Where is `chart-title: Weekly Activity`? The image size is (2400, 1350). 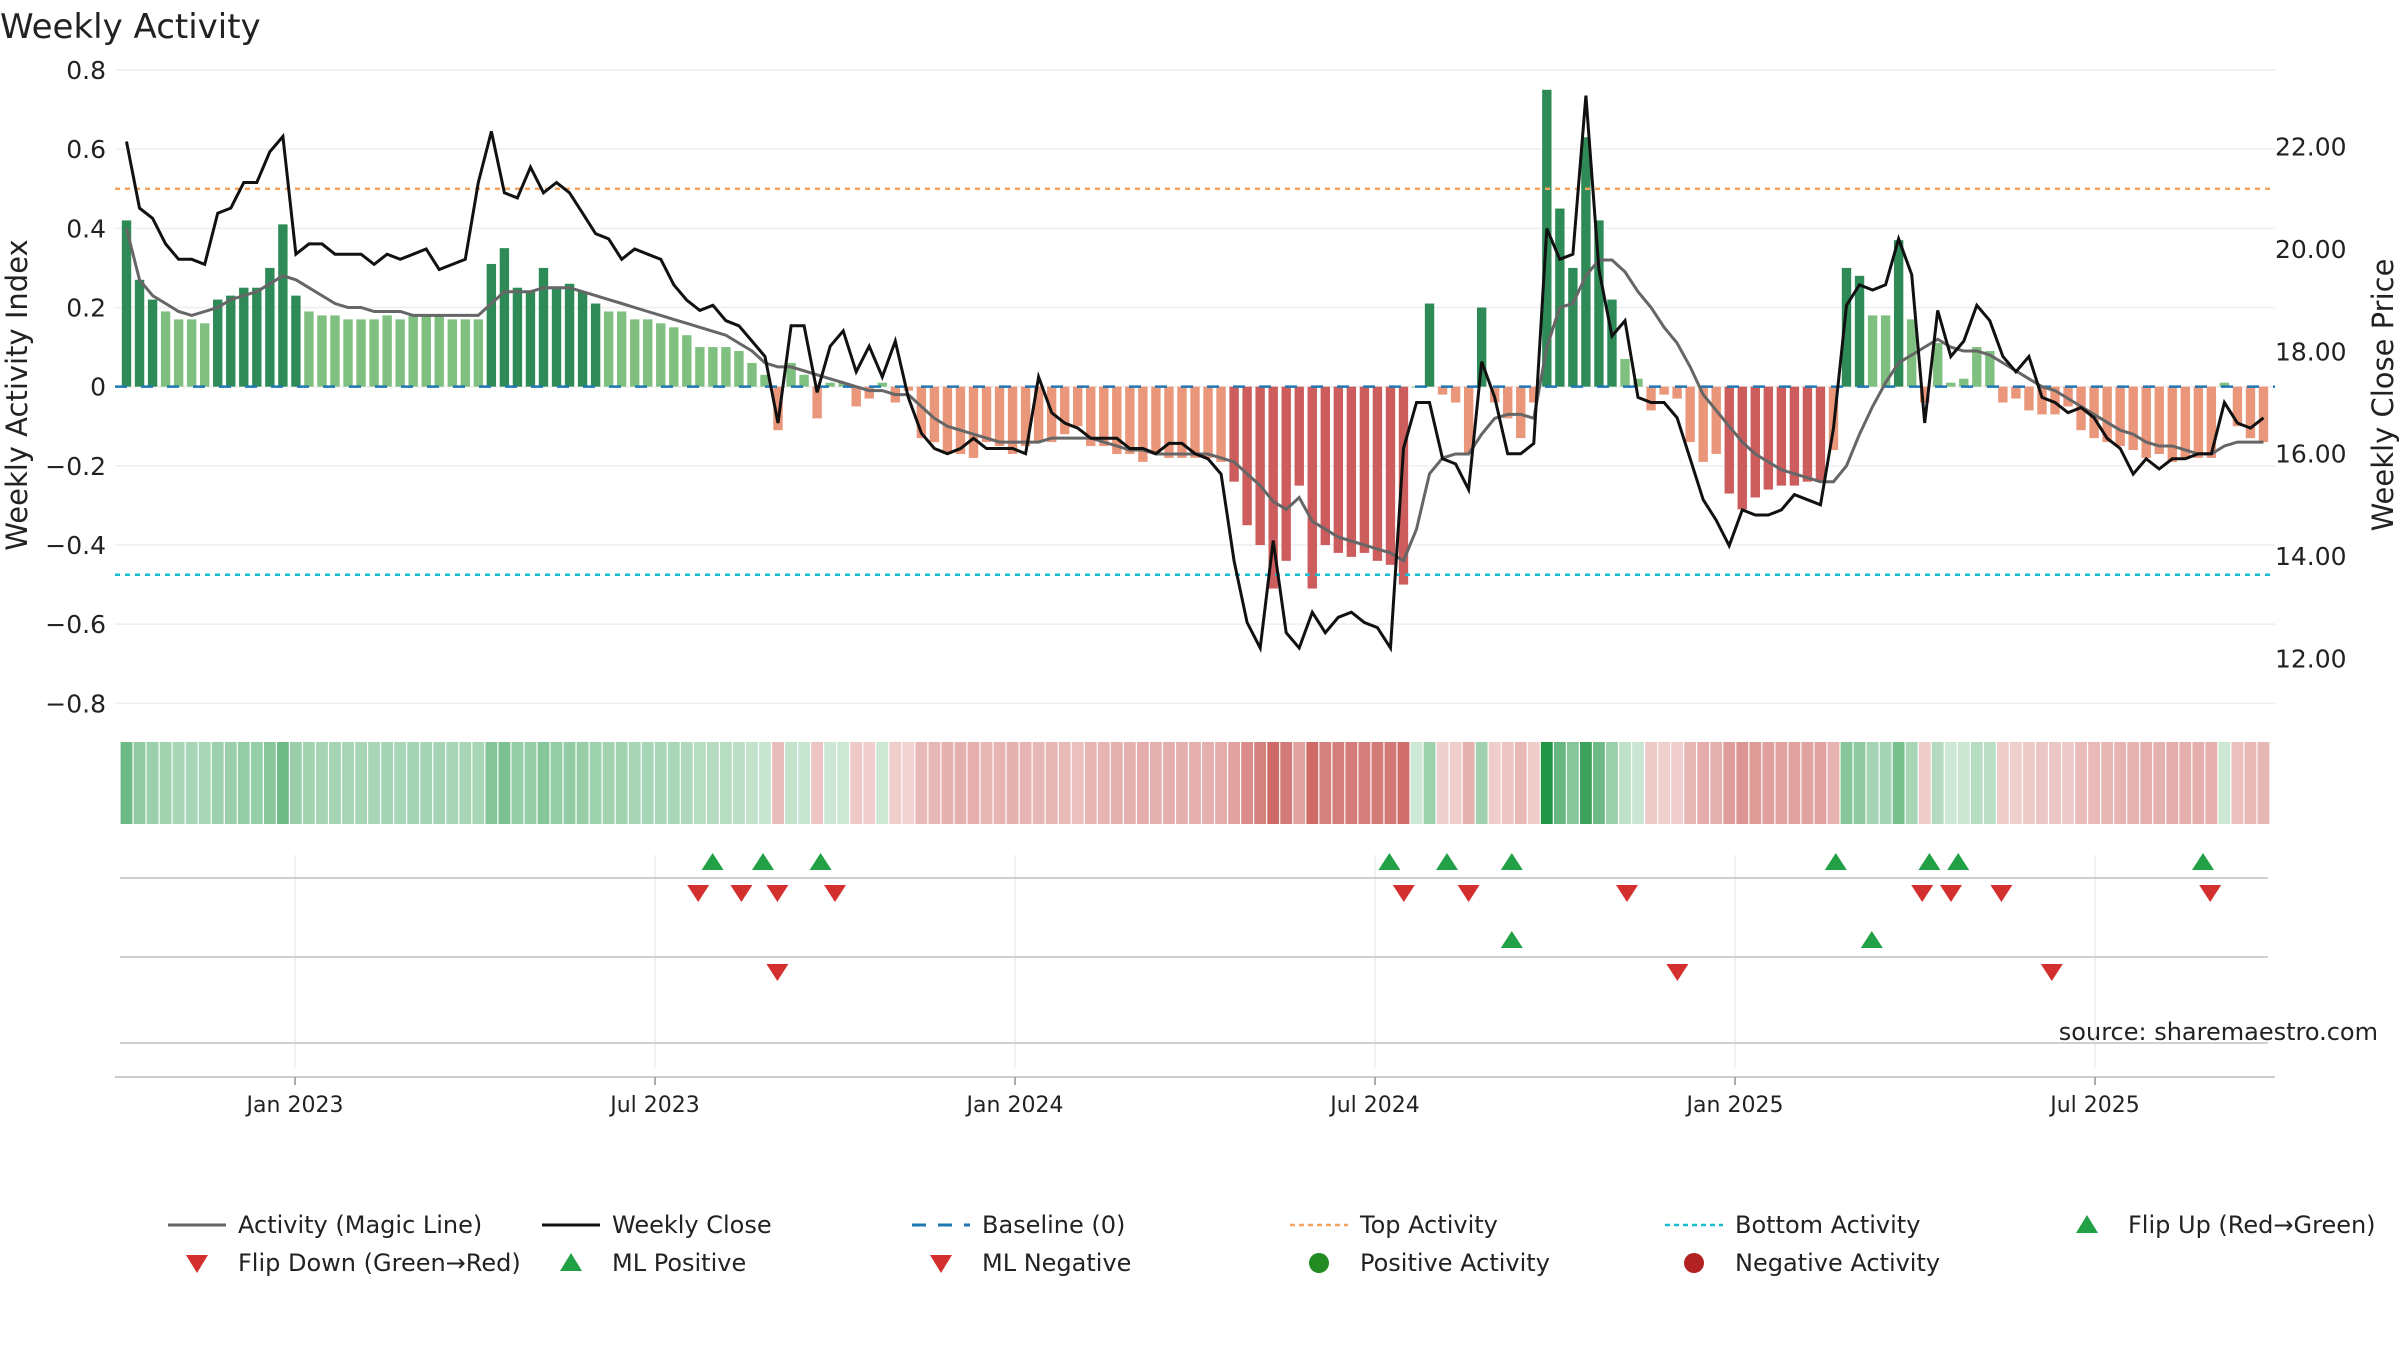 chart-title: Weekly Activity is located at coordinates (130, 27).